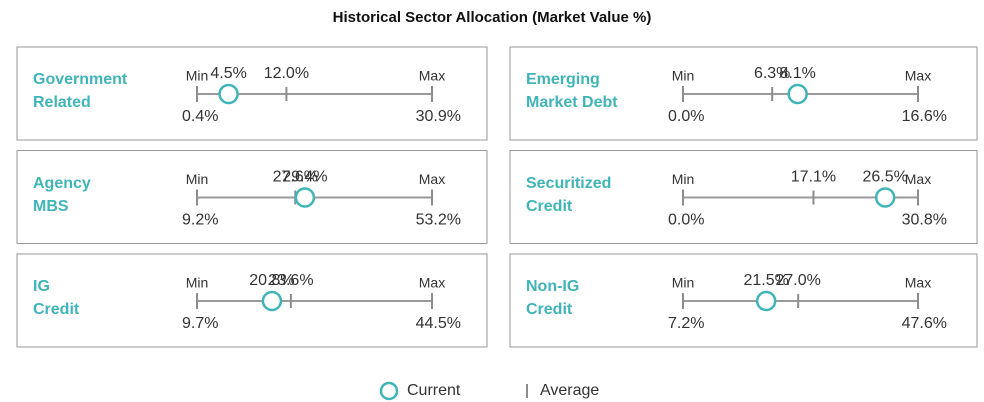 Image resolution: width=984 pixels, height=402 pixels. I want to click on min-value-label: 9.2%, so click(200, 220).